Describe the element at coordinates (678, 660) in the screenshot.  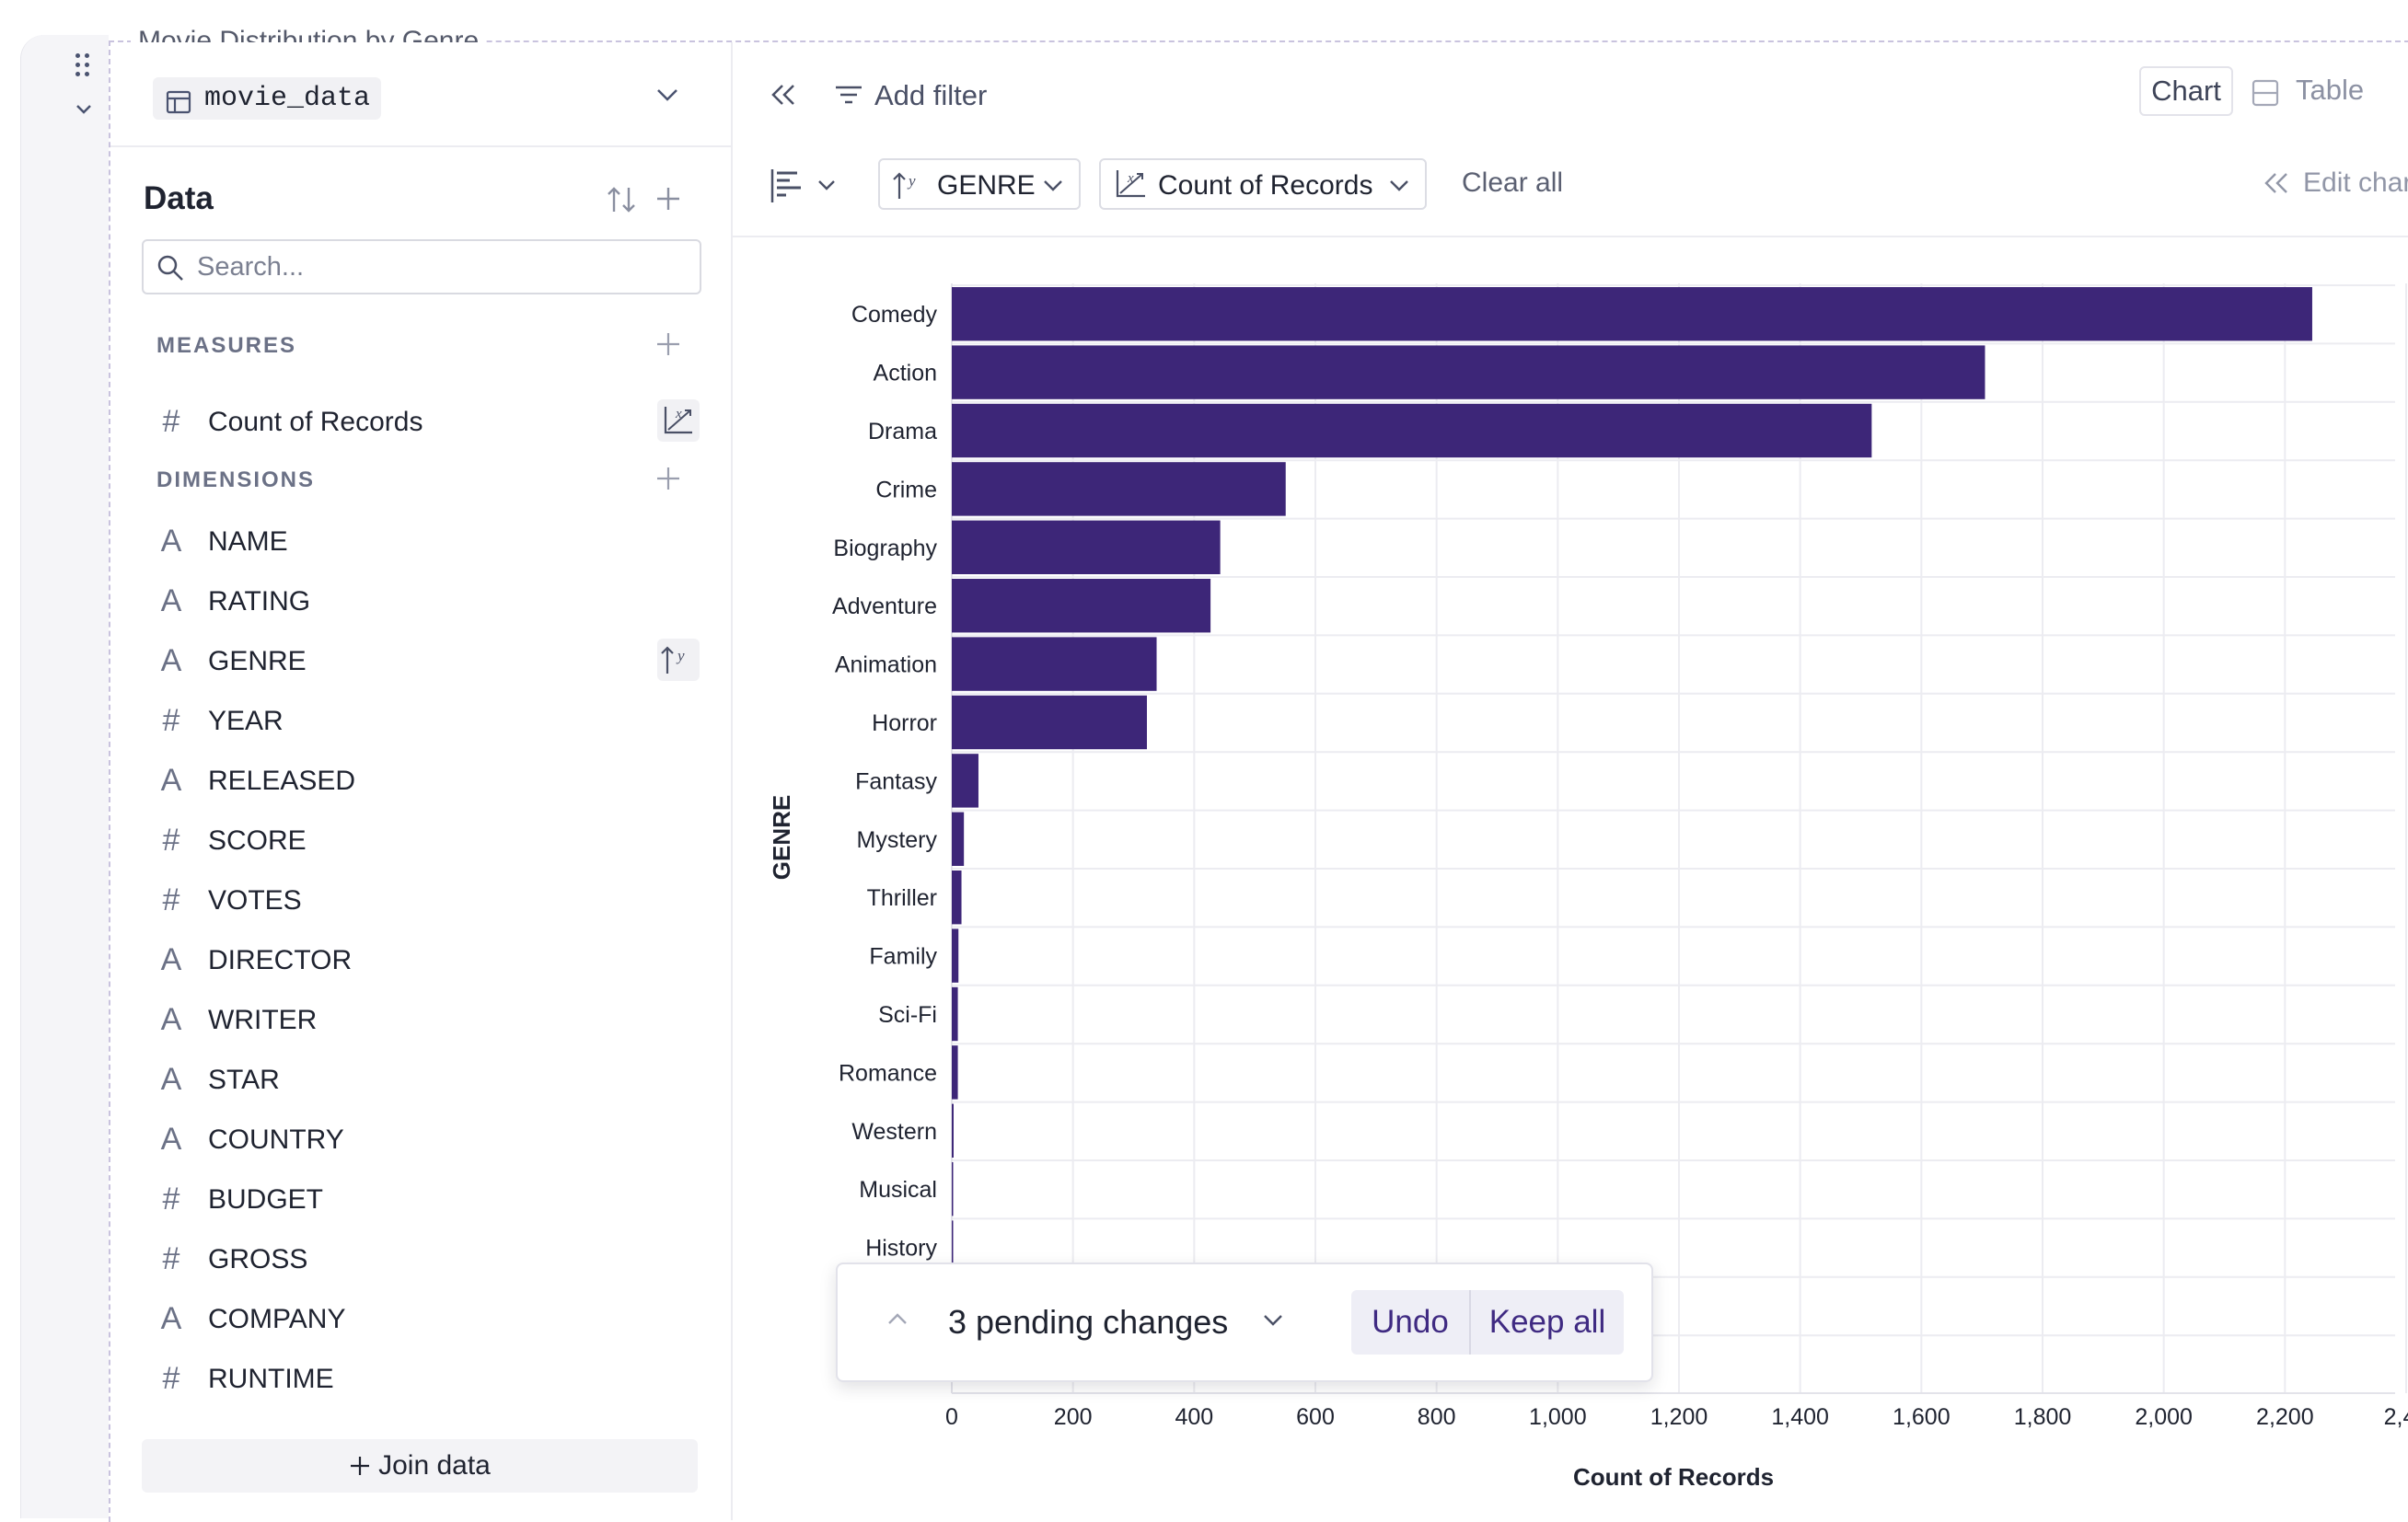
I see `y-axis-icon: y` at that location.